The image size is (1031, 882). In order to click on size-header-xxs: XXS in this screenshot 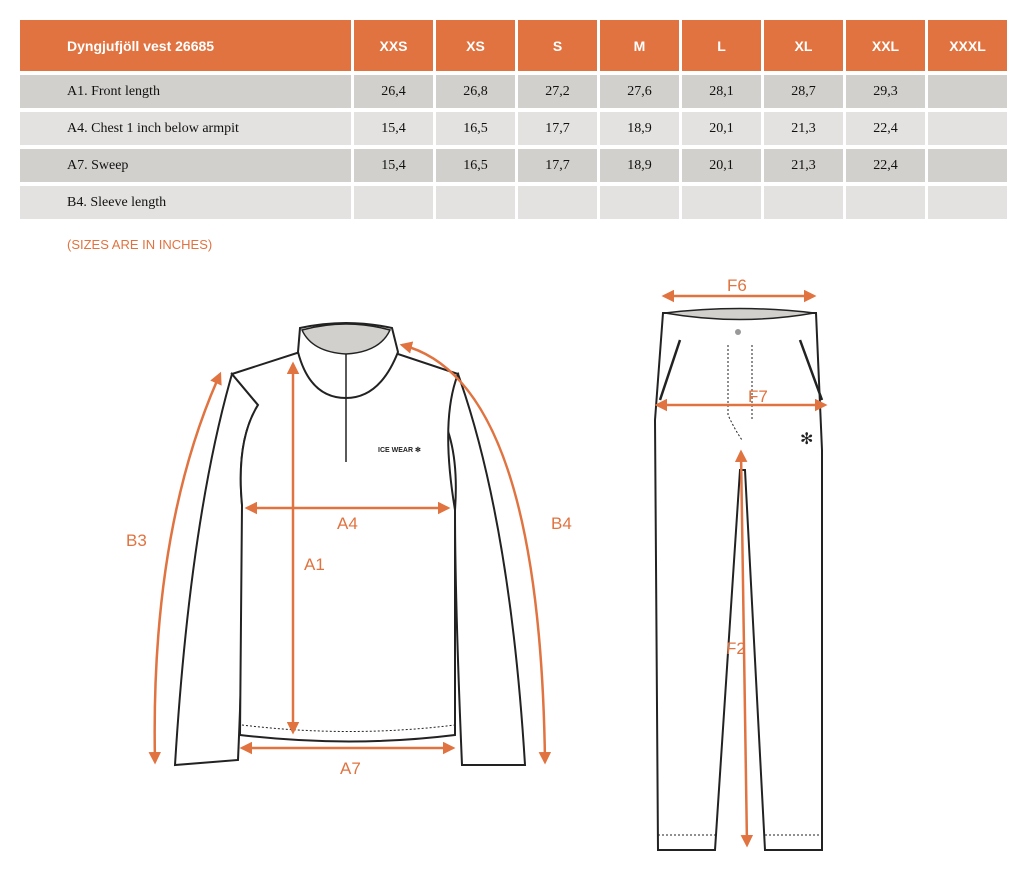, I will do `click(393, 45)`.